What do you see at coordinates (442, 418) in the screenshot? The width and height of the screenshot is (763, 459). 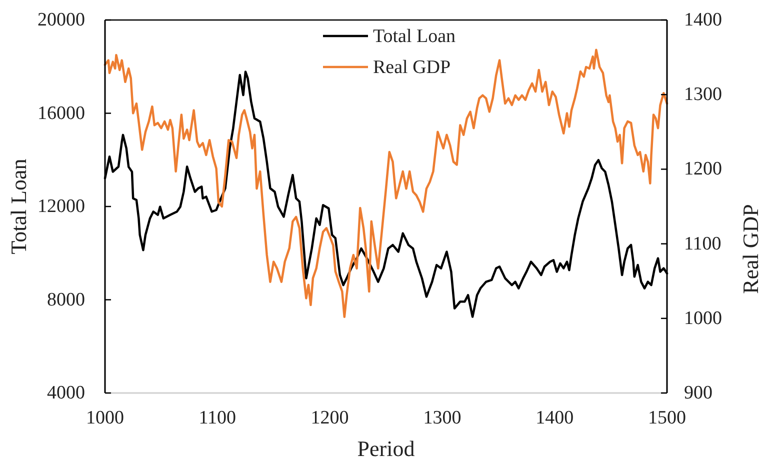 I see `x-tick-label: 1300` at bounding box center [442, 418].